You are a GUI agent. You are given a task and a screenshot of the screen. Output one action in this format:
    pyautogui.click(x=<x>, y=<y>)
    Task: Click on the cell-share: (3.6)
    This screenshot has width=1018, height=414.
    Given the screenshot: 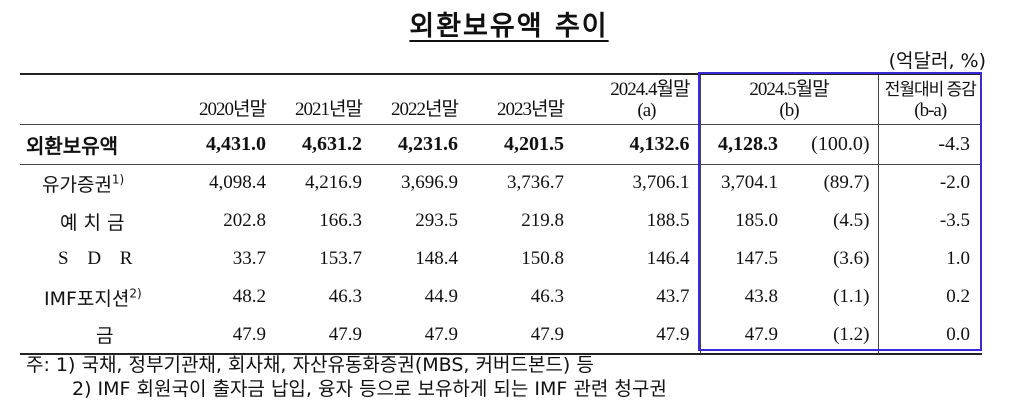 What is the action you would take?
    pyautogui.click(x=851, y=258)
    